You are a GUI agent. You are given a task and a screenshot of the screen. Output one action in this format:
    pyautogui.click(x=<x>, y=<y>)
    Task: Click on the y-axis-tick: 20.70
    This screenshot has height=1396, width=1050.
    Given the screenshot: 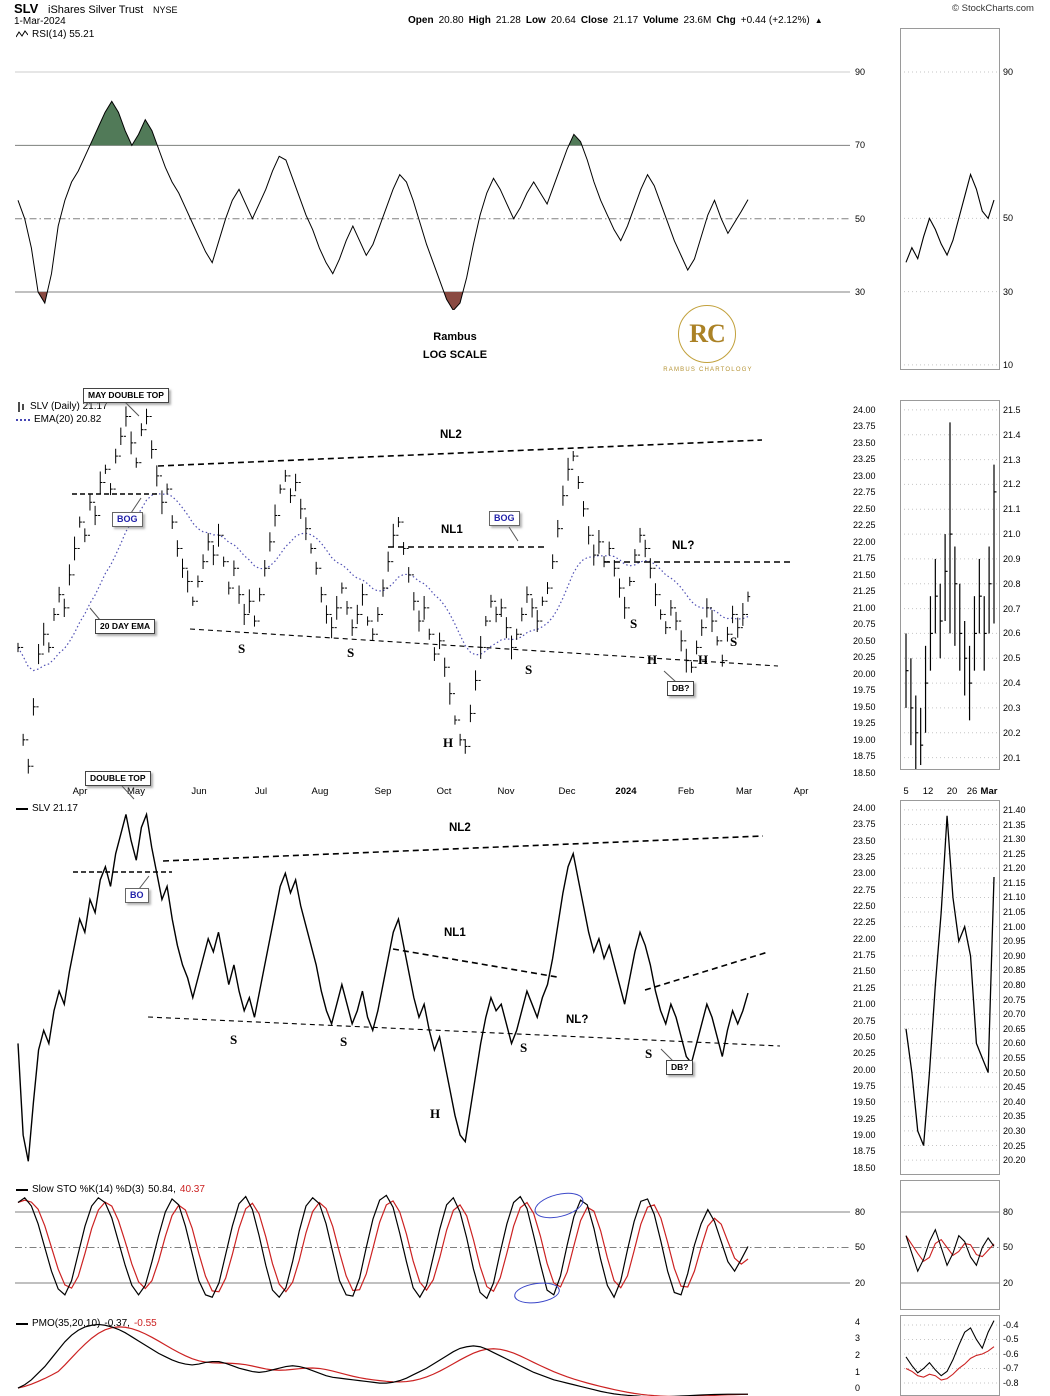 What is the action you would take?
    pyautogui.click(x=1014, y=1014)
    